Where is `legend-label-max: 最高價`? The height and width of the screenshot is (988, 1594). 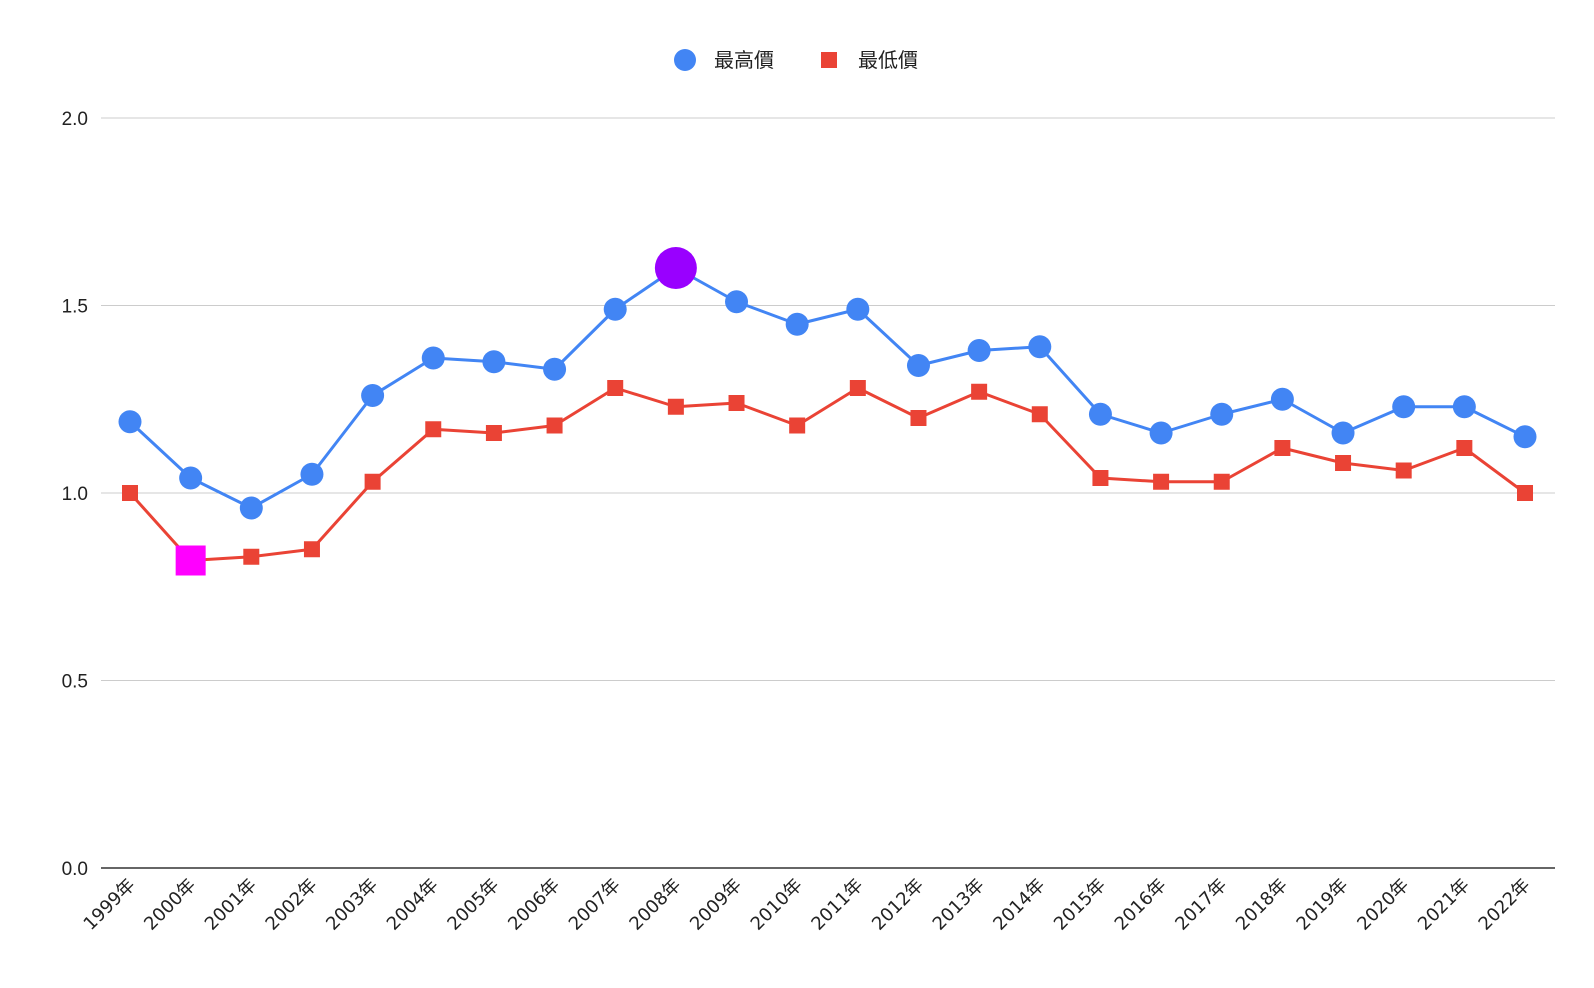 legend-label-max: 最高價 is located at coordinates (744, 60).